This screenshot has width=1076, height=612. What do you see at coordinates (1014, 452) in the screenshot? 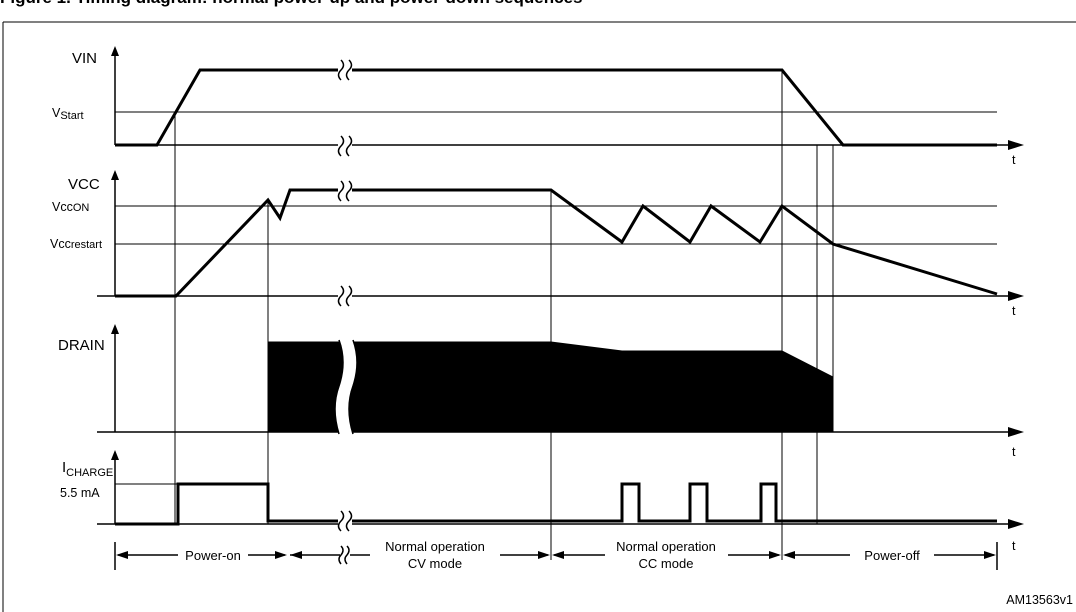
I see `t-label-drain: t` at bounding box center [1014, 452].